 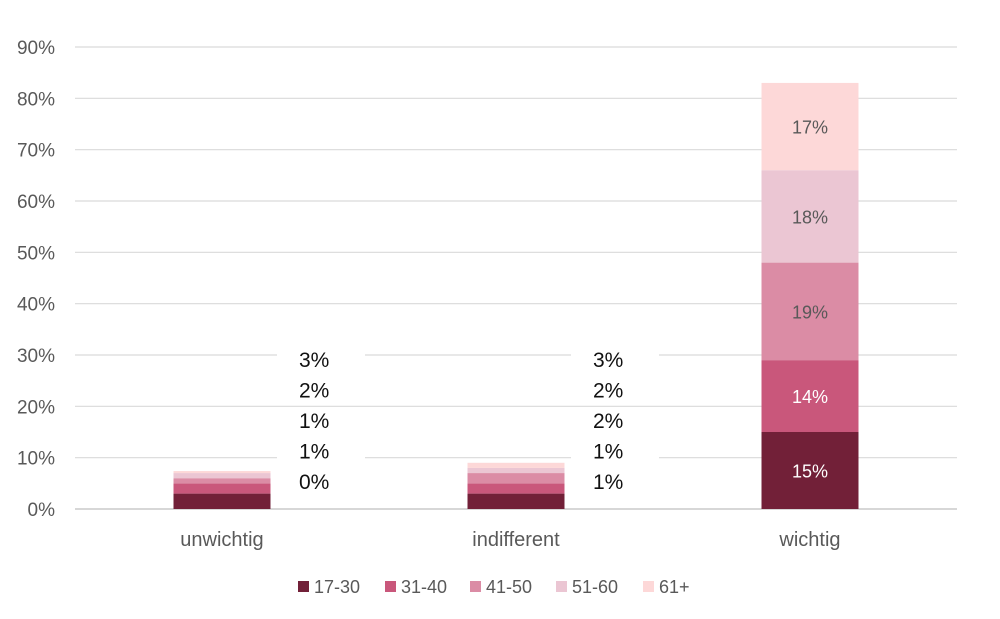 What do you see at coordinates (36, 99) in the screenshot?
I see `y-tick-label: 80%` at bounding box center [36, 99].